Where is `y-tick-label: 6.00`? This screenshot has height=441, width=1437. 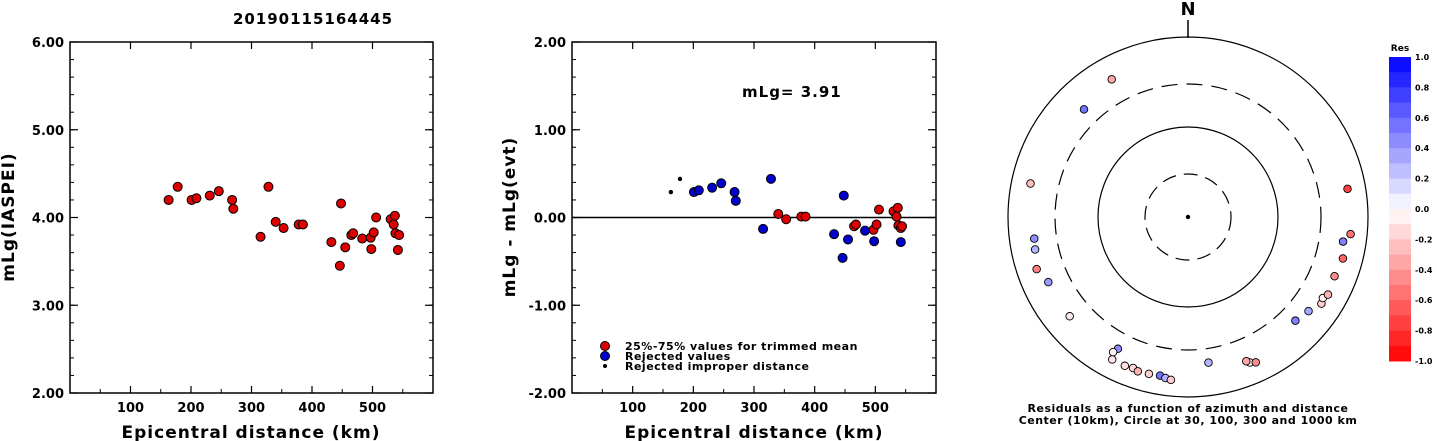 y-tick-label: 6.00 is located at coordinates (48, 43).